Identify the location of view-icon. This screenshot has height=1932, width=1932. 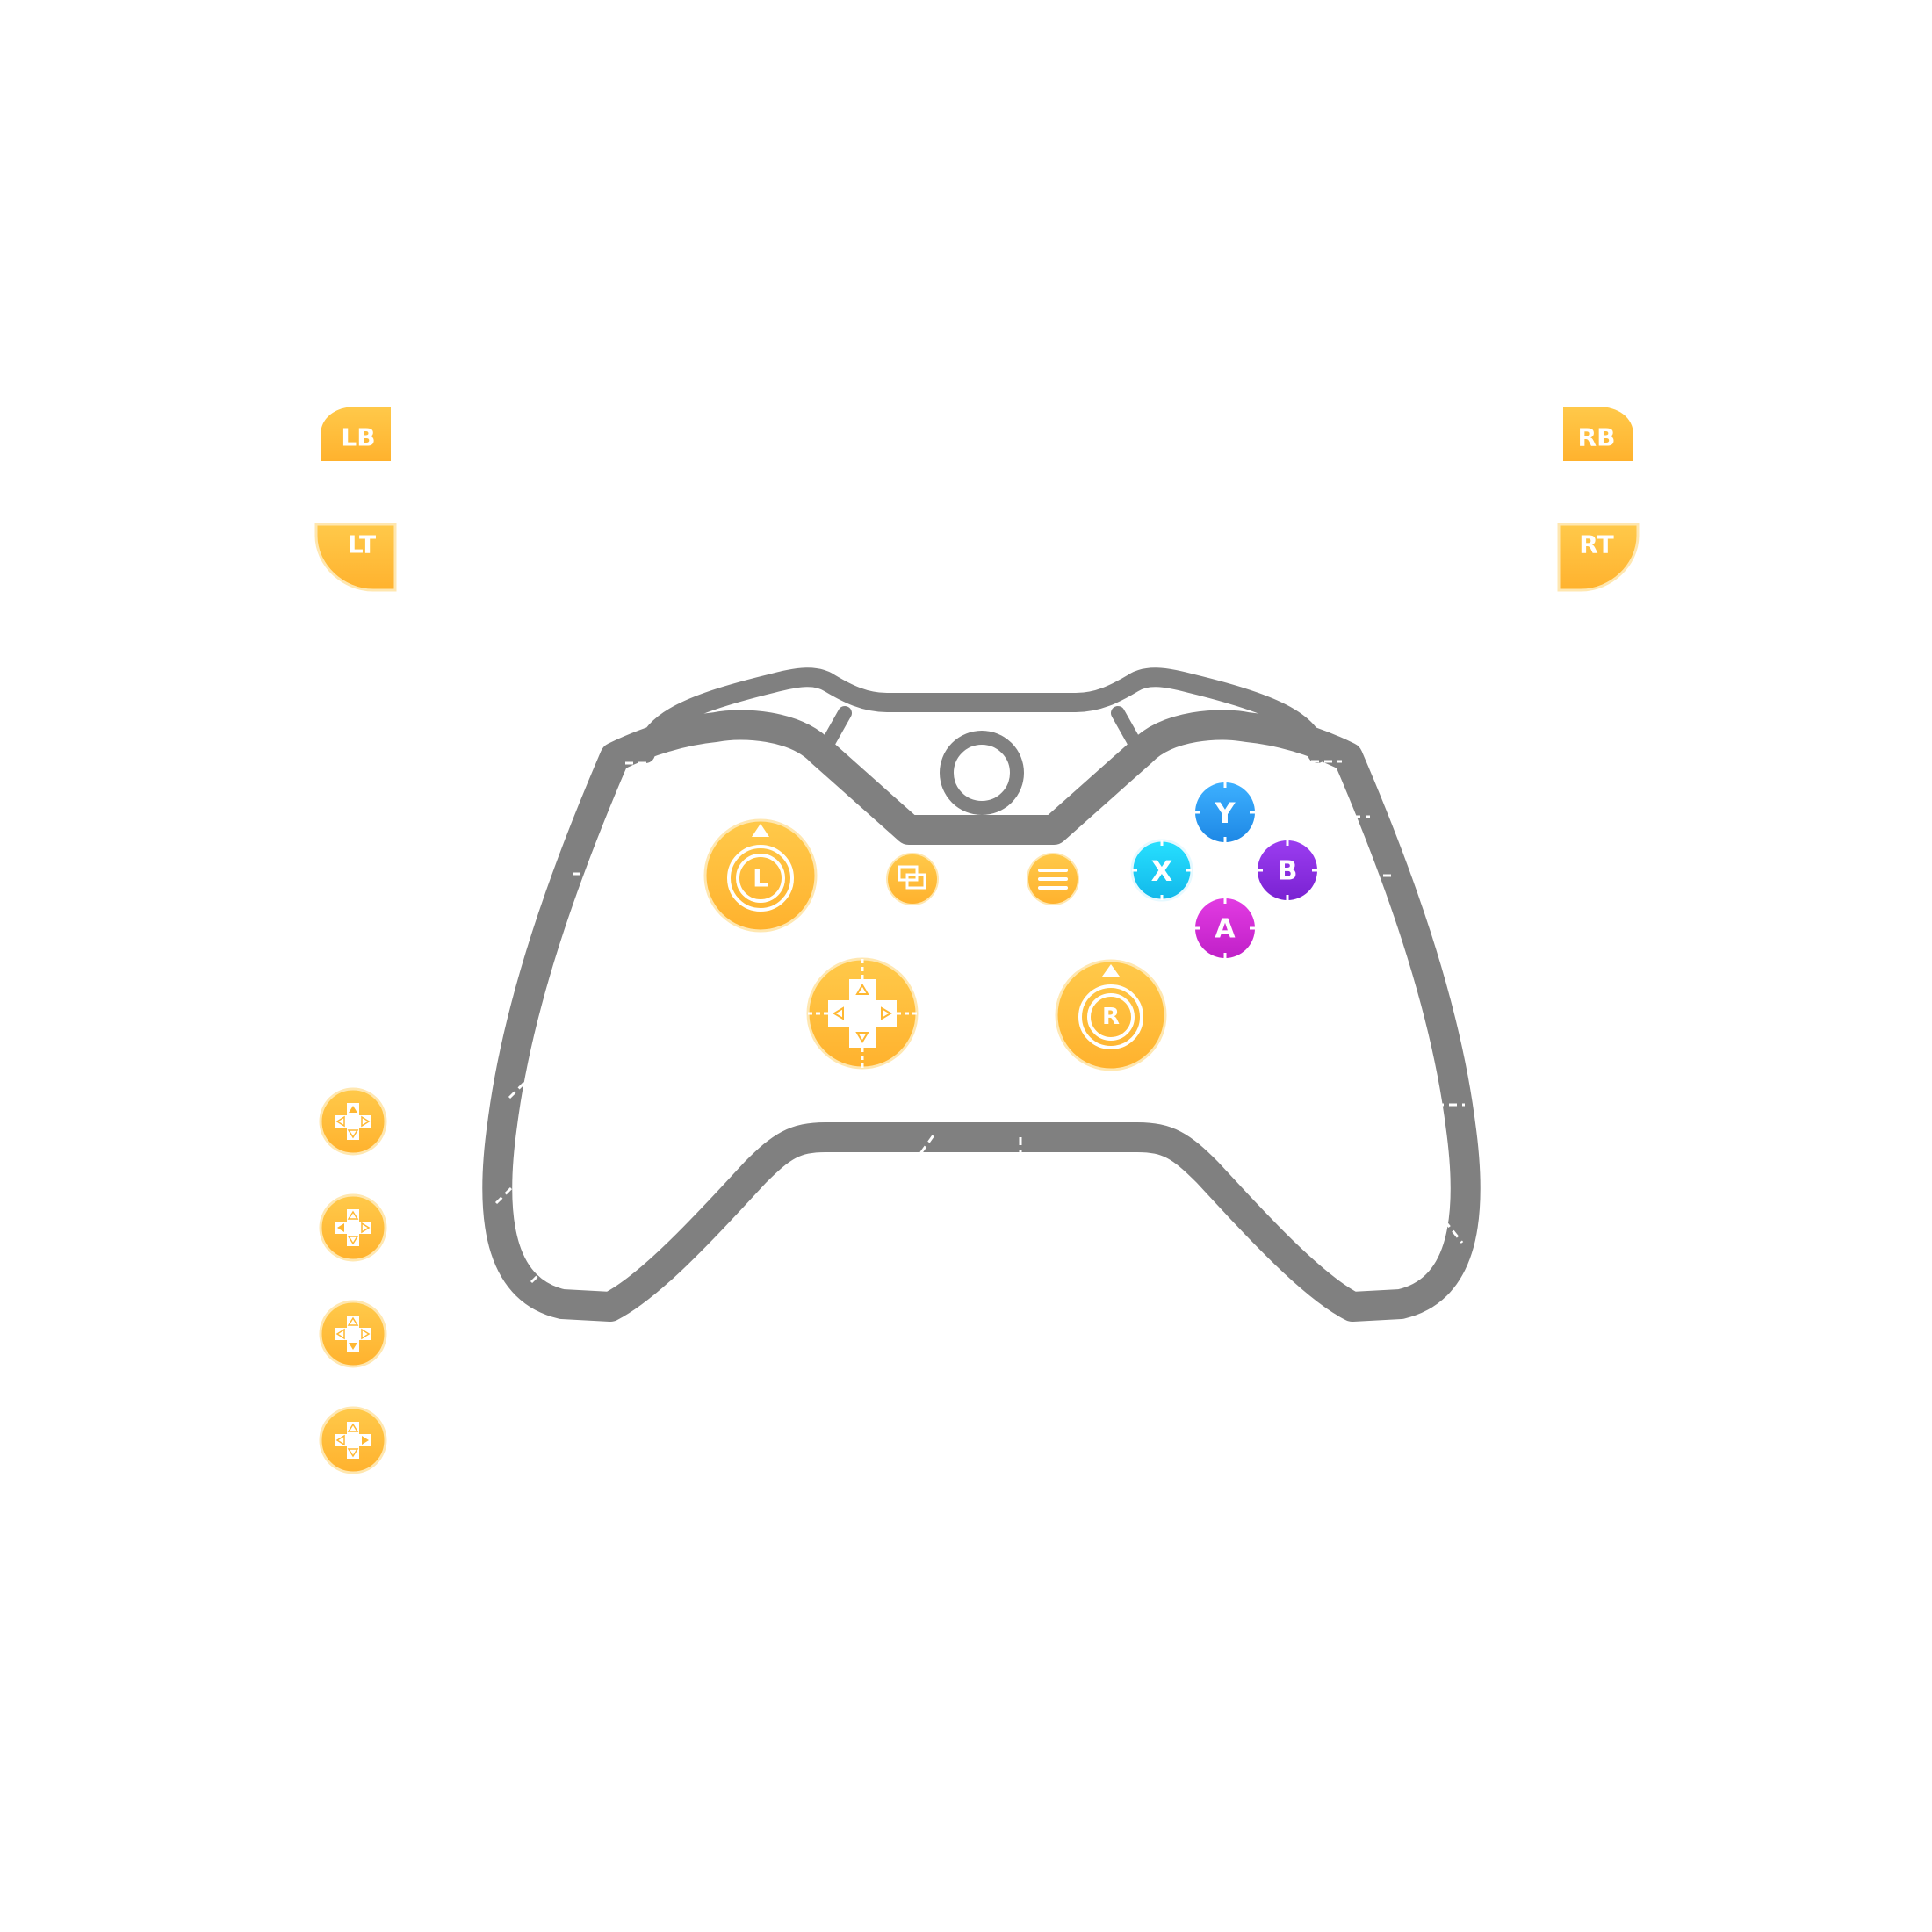
(912, 878).